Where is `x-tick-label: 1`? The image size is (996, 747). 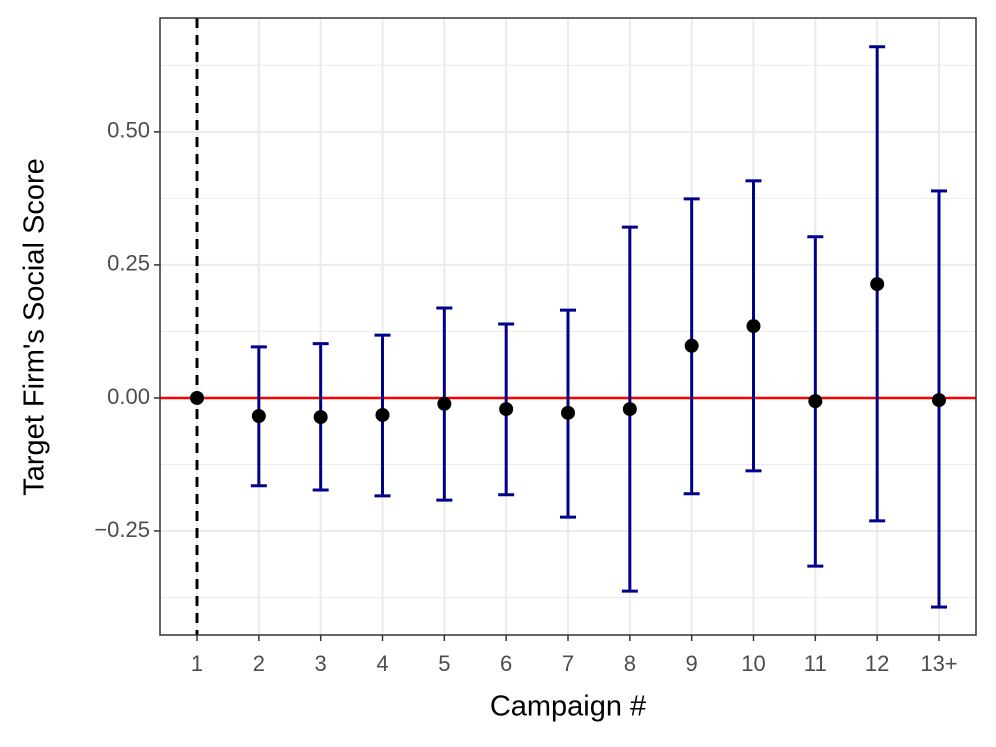 x-tick-label: 1 is located at coordinates (197, 663).